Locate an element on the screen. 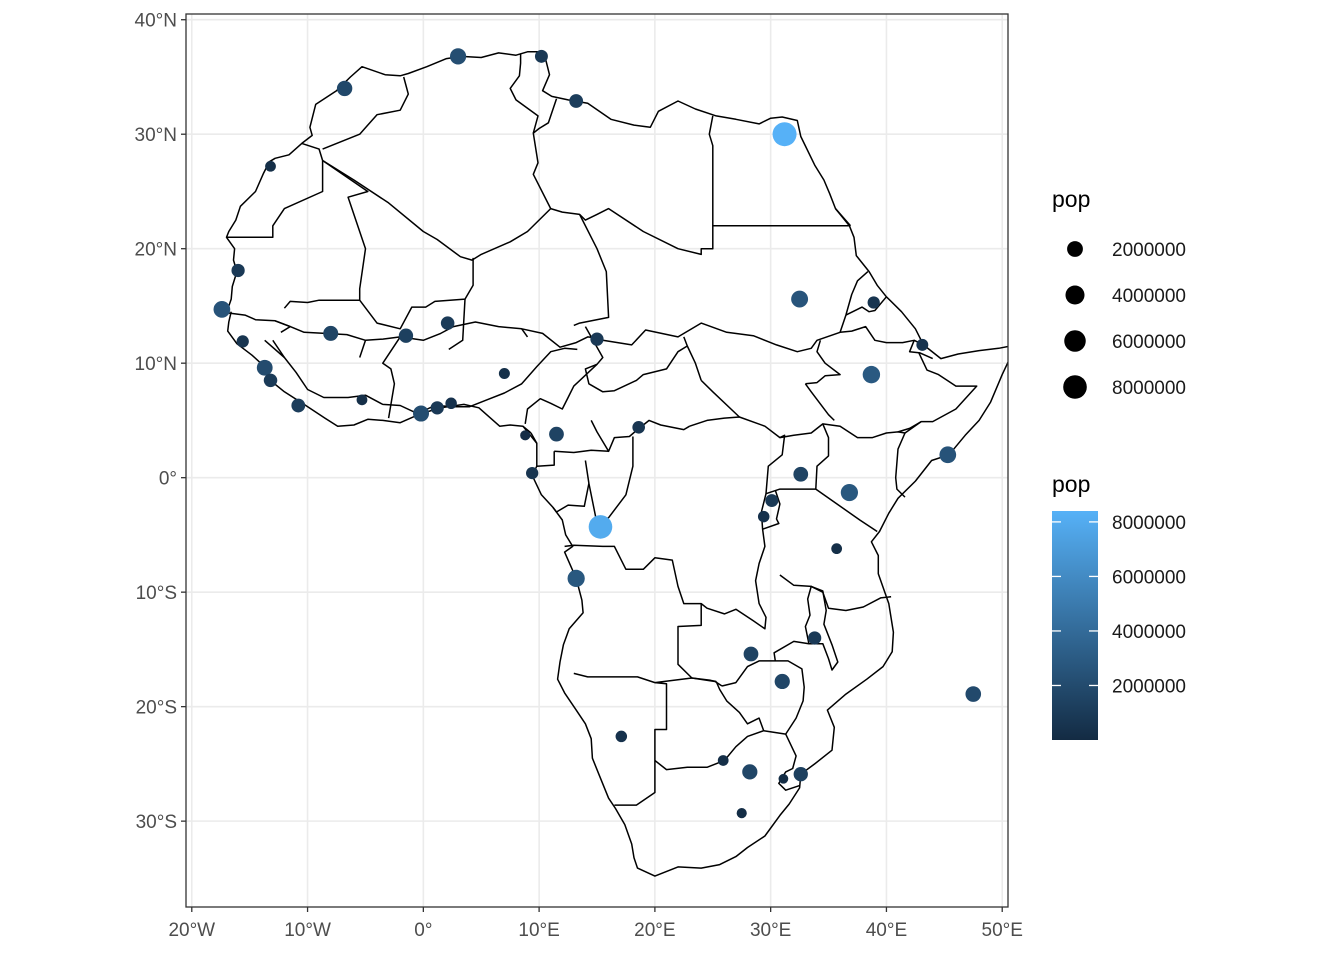 Image resolution: width=1344 pixels, height=960 pixels. x-tick-label: 50°E is located at coordinates (1002, 930).